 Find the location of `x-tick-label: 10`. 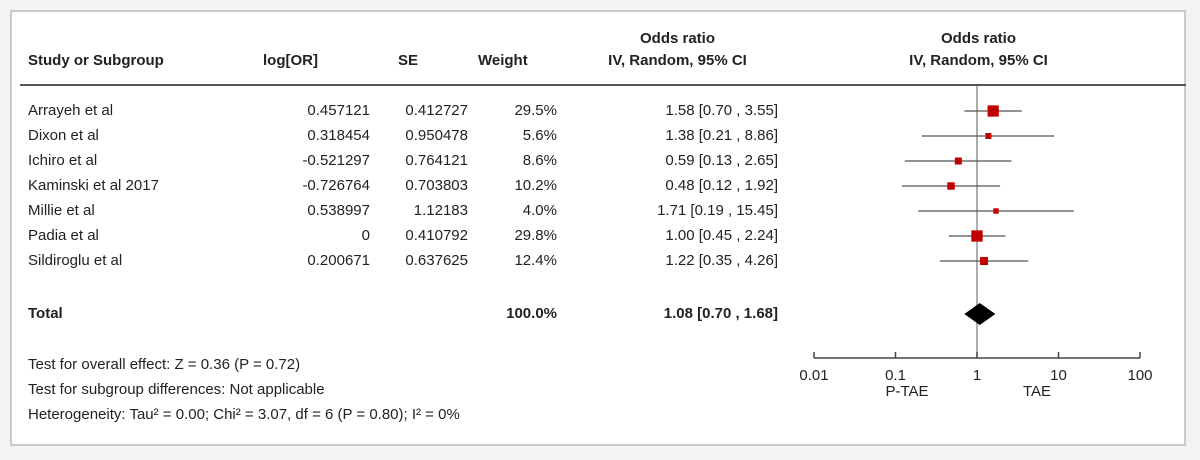

x-tick-label: 10 is located at coordinates (1058, 375).